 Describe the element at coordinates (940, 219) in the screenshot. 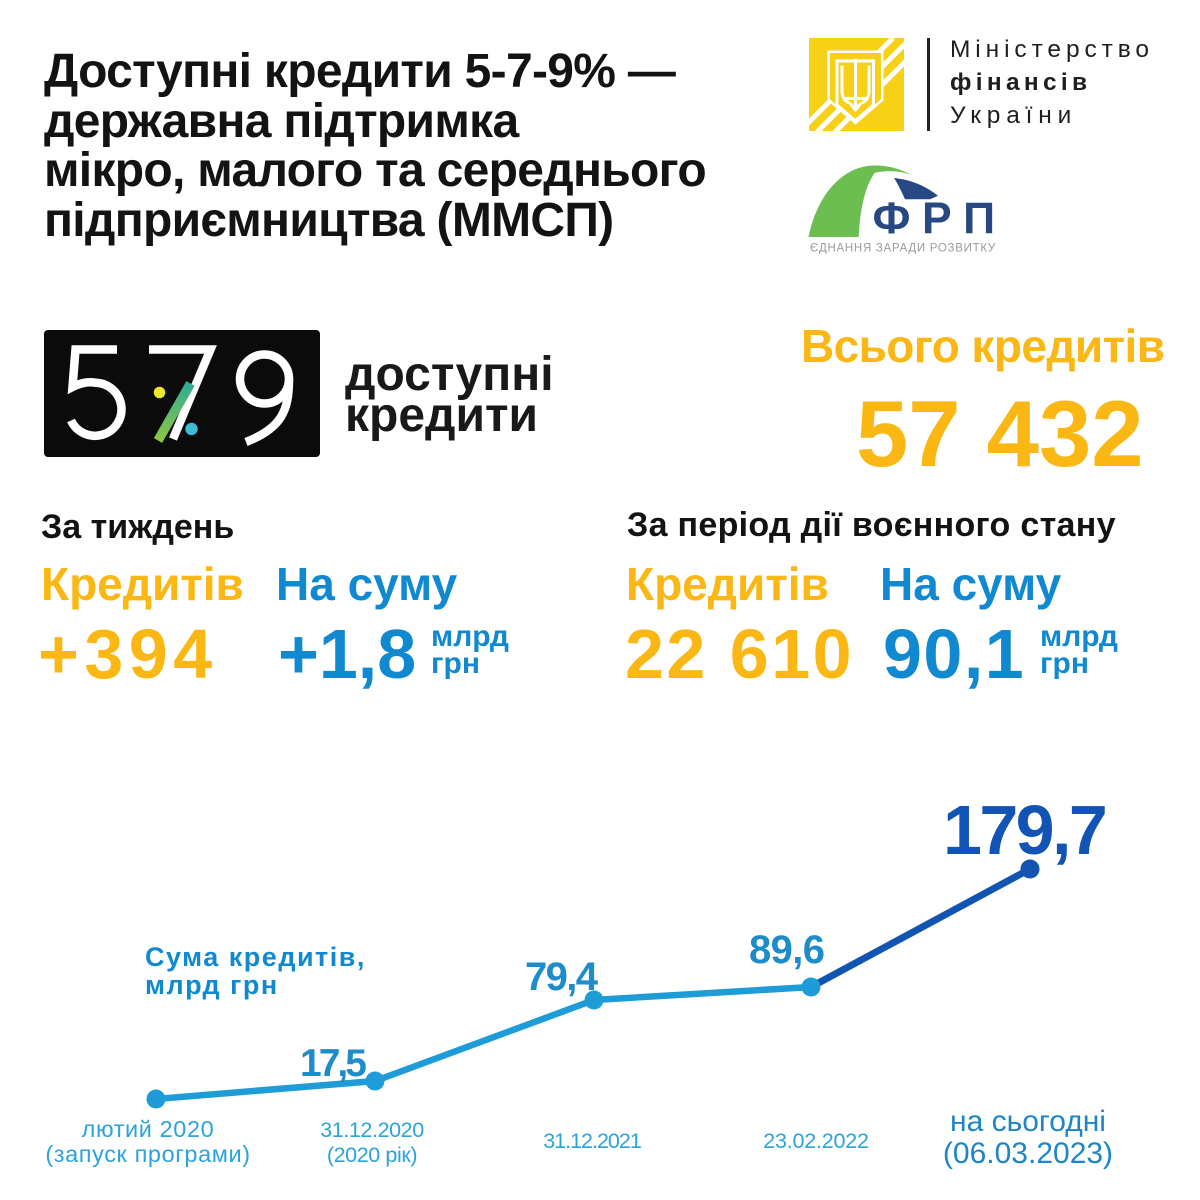

I see `svg-text: ФРП` at that location.